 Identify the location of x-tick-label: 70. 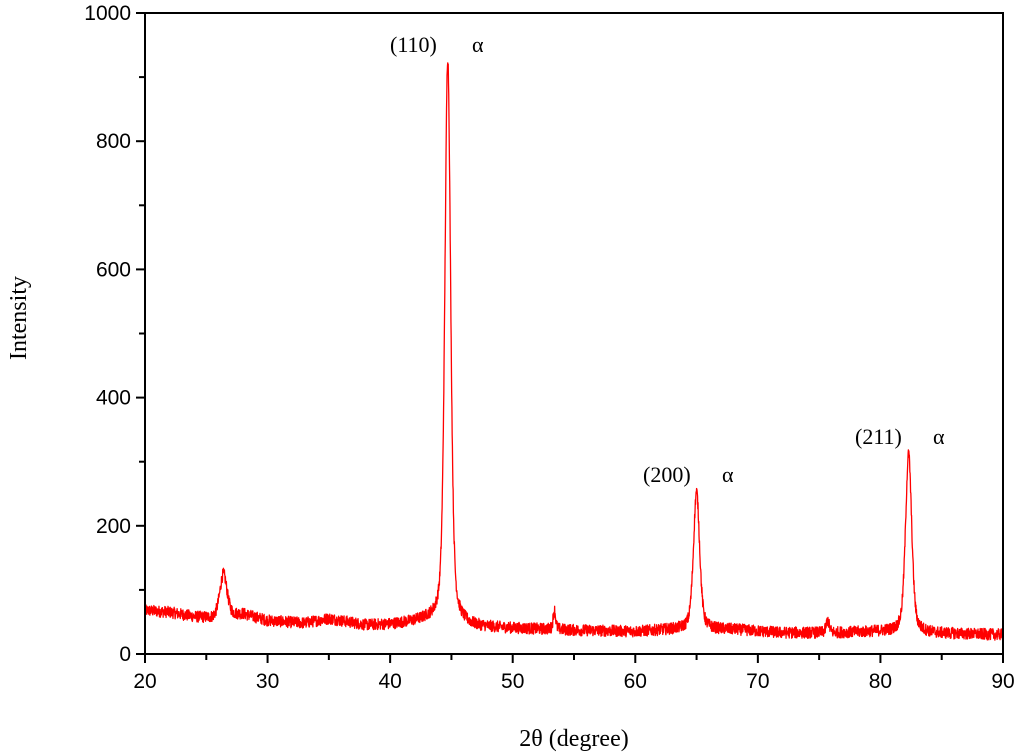
(757, 681).